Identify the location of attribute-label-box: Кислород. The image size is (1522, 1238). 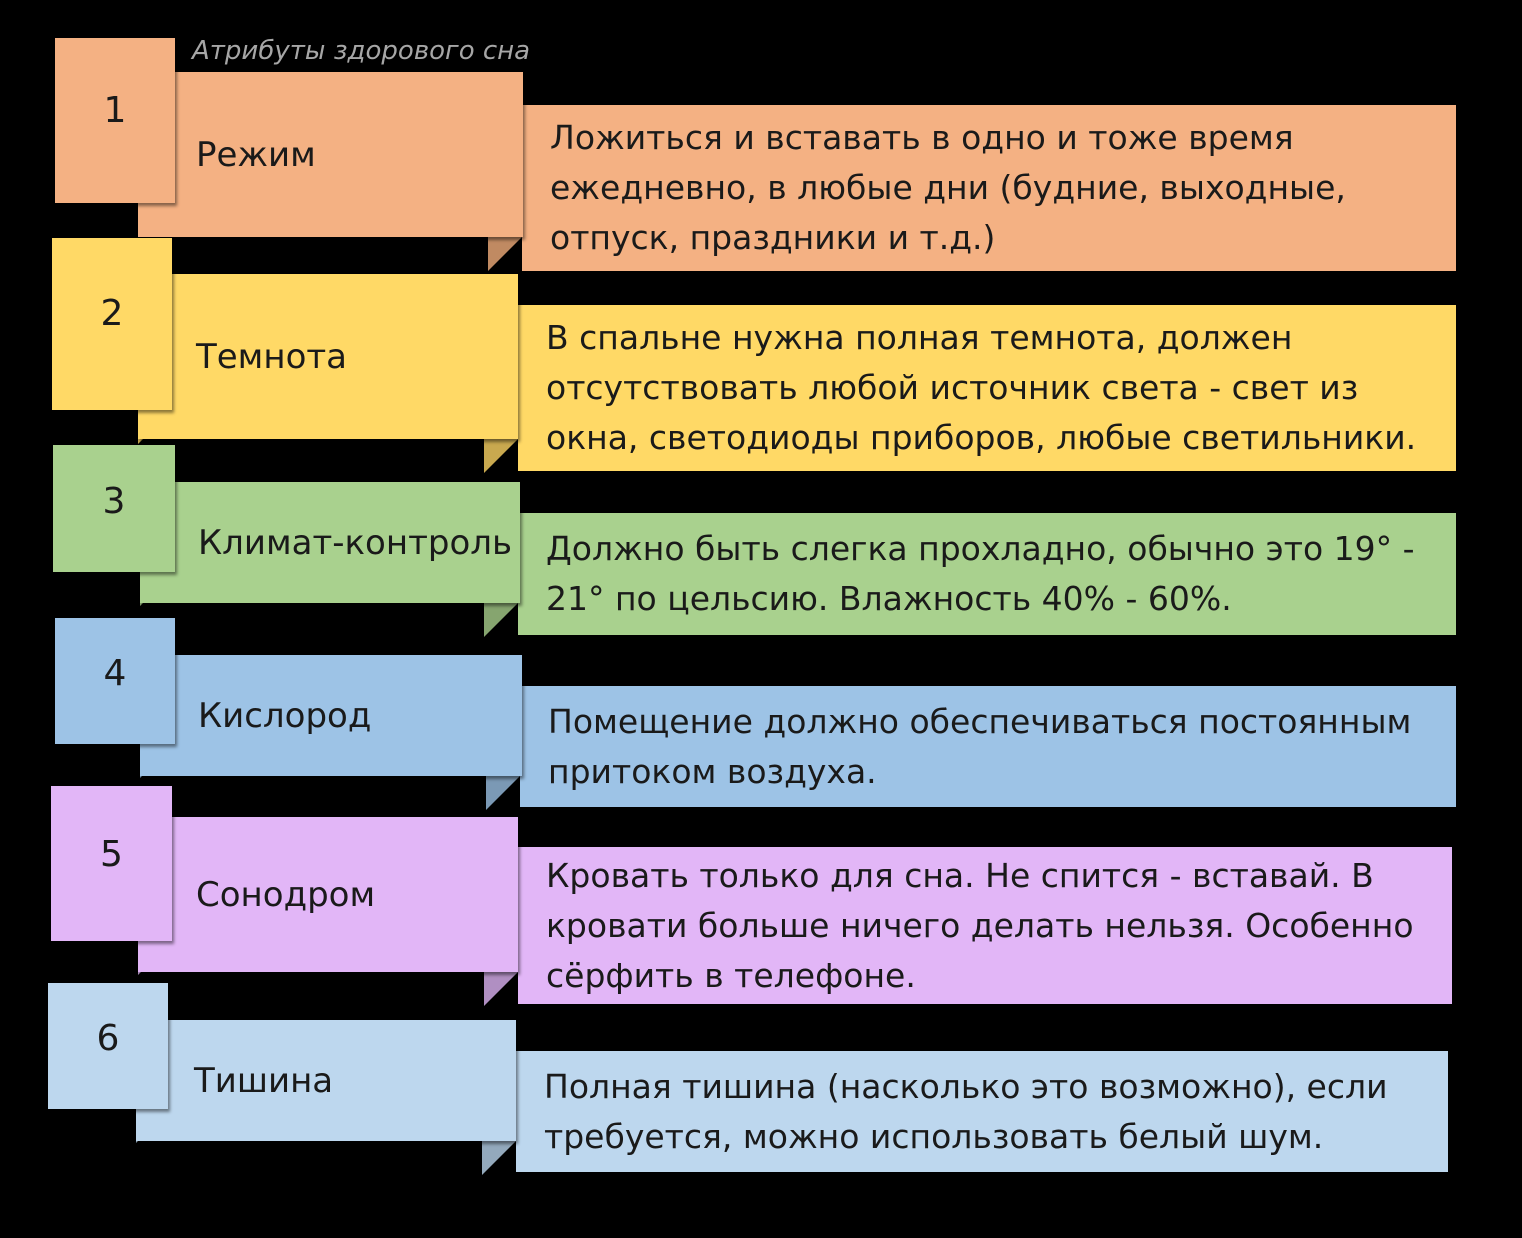
(331, 715).